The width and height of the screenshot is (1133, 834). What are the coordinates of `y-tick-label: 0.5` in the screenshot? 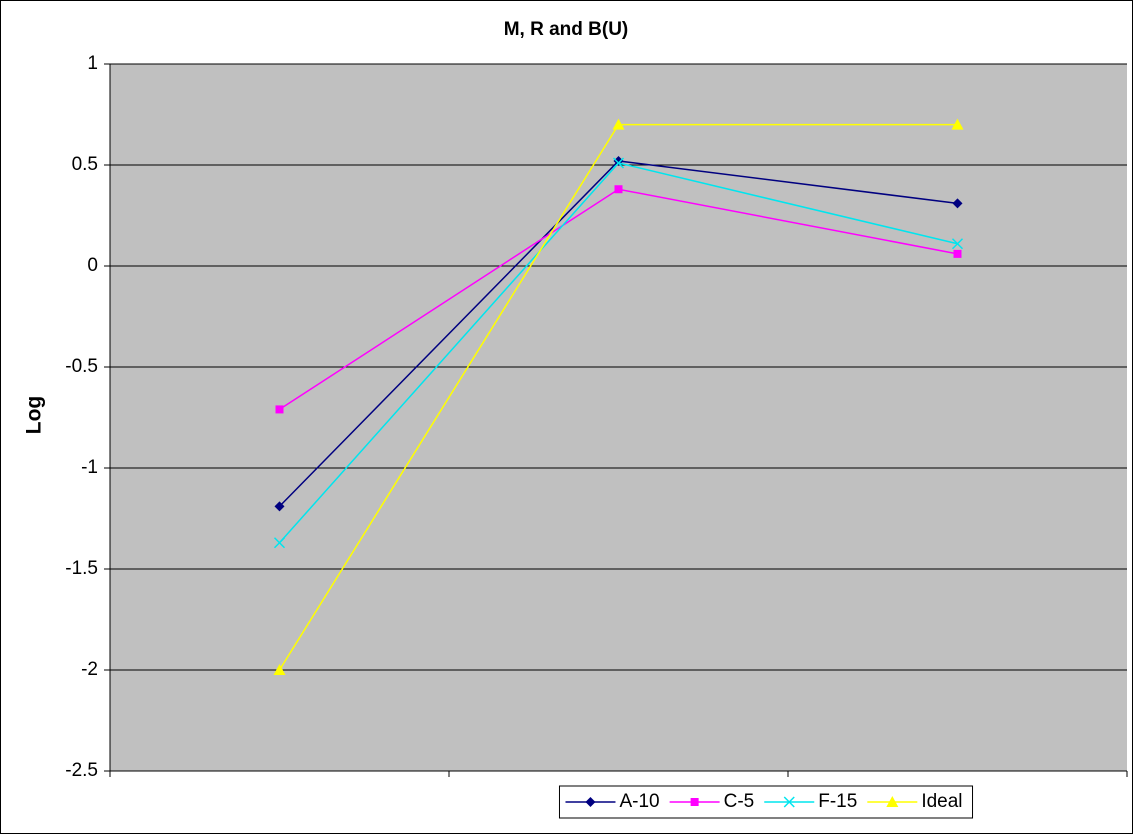 It's located at (85, 164).